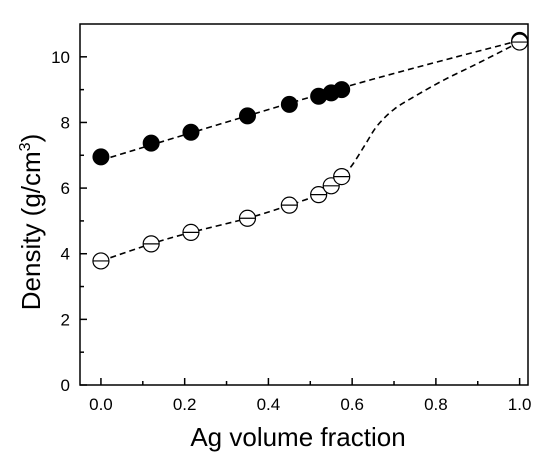  I want to click on y-axis-title-main: Density (g/cm, so click(31, 230).